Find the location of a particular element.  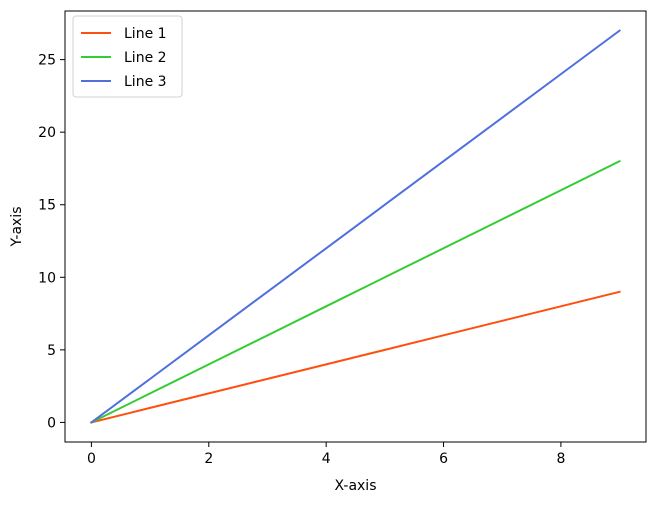

legend-box is located at coordinates (127, 56).